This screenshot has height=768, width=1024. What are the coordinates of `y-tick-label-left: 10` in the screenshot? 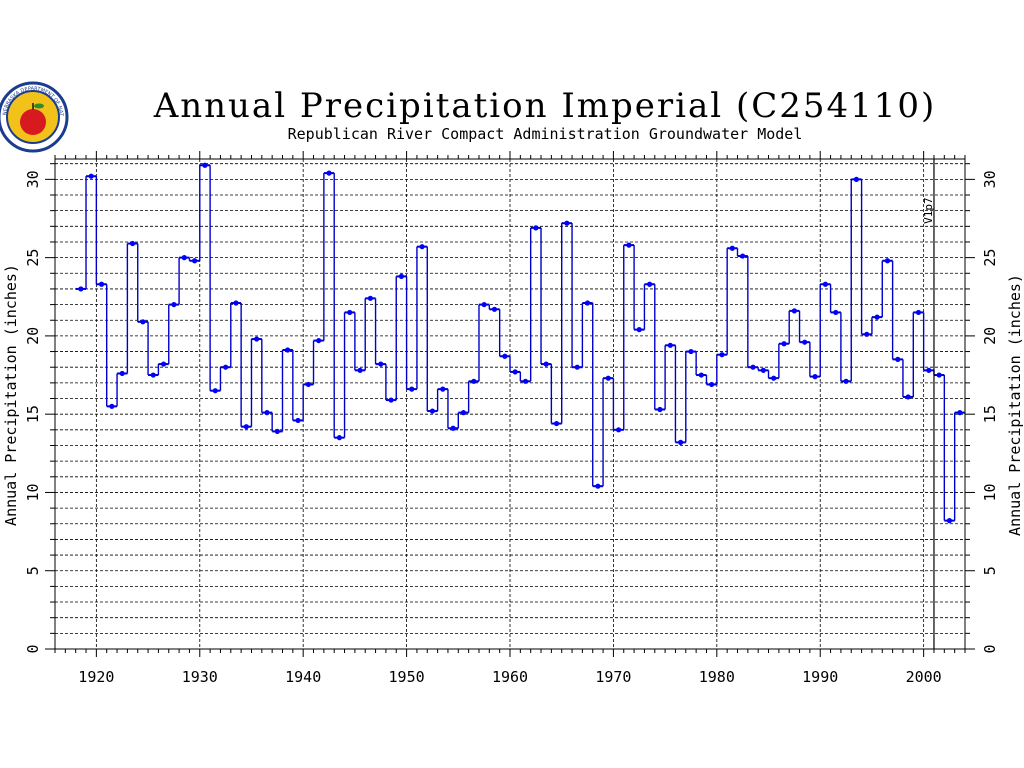 It's located at (33, 492).